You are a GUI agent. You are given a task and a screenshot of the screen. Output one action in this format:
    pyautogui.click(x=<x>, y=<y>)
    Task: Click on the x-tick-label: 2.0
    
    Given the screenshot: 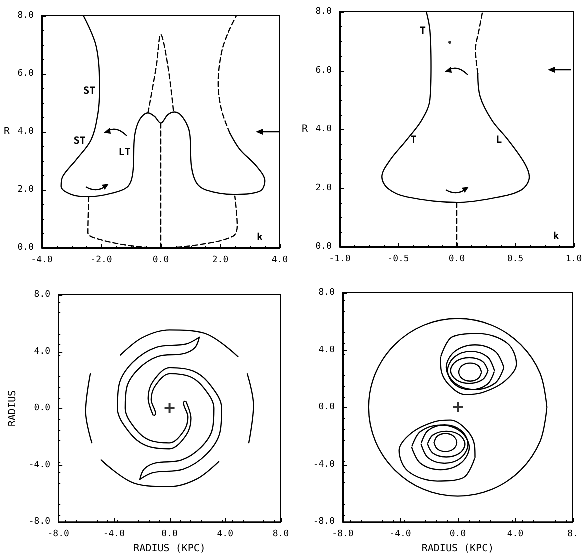 What is the action you would take?
    pyautogui.click(x=220, y=261)
    